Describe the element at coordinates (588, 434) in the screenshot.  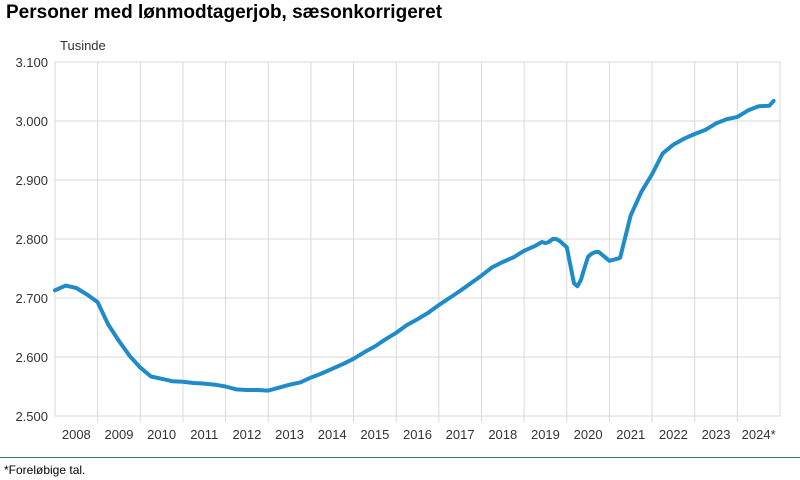
I see `x-tick-label: 2020` at that location.